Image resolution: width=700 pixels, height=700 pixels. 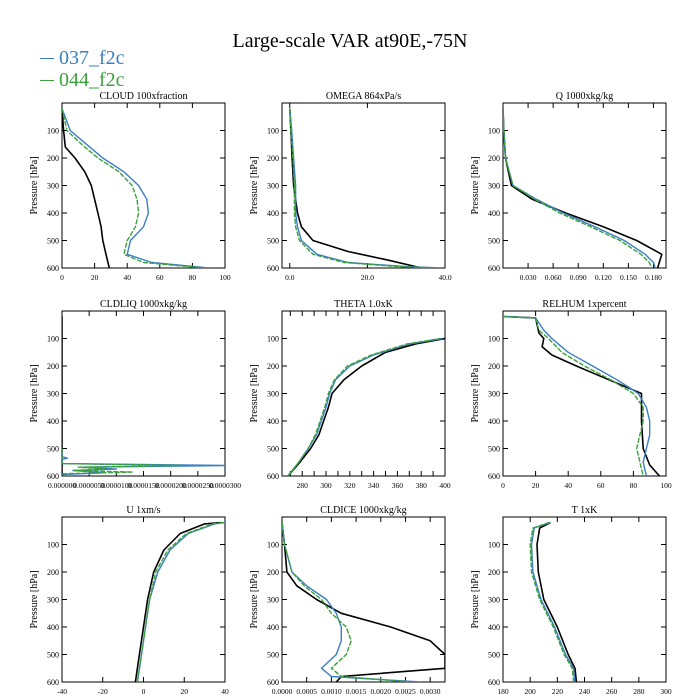 I want to click on legend: 037_f2c 044_f2c, so click(x=82, y=69).